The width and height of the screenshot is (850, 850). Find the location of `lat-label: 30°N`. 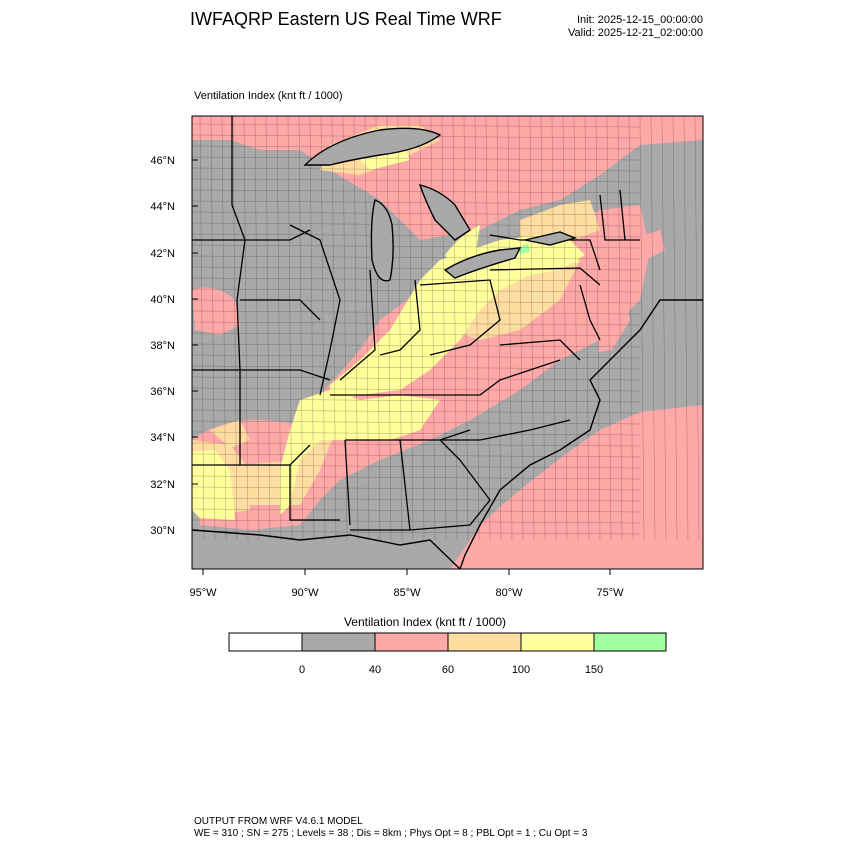

lat-label: 30°N is located at coordinates (162, 531).